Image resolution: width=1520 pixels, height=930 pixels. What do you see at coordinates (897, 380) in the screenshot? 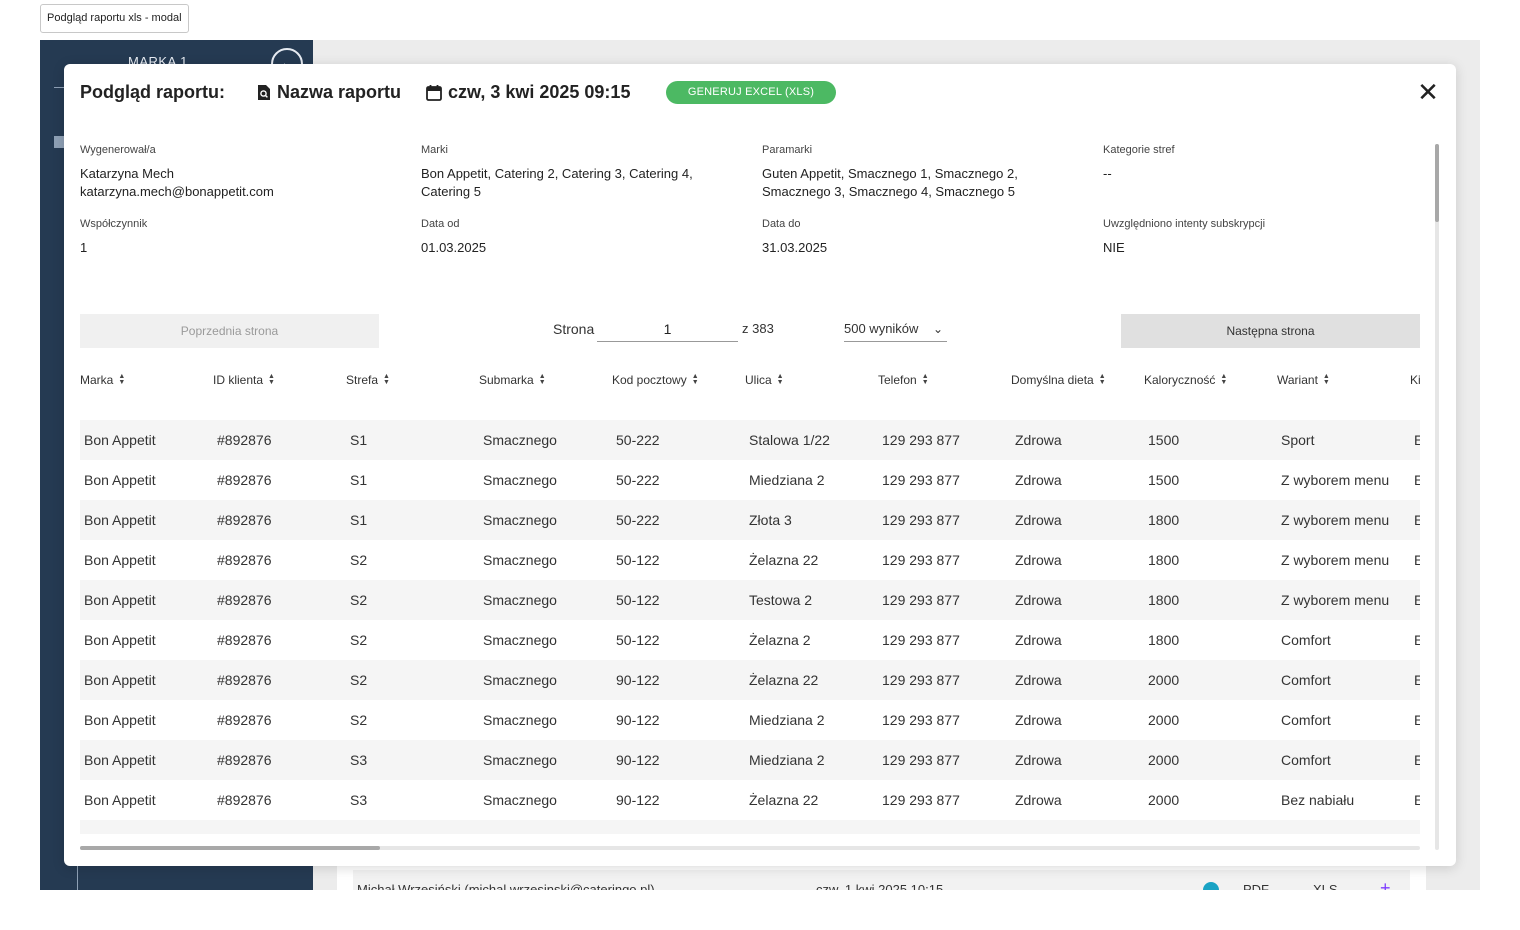
I see `column-header-label: Telefon` at bounding box center [897, 380].